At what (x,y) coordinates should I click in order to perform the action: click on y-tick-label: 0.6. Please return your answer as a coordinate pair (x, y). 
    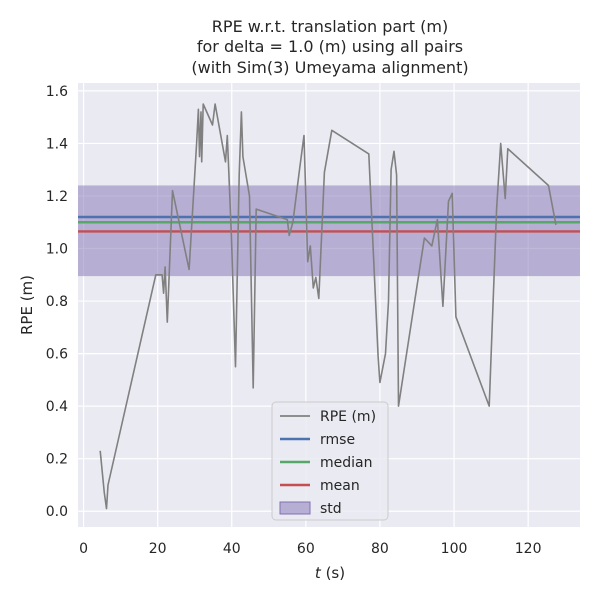
    Looking at the image, I should click on (57, 355).